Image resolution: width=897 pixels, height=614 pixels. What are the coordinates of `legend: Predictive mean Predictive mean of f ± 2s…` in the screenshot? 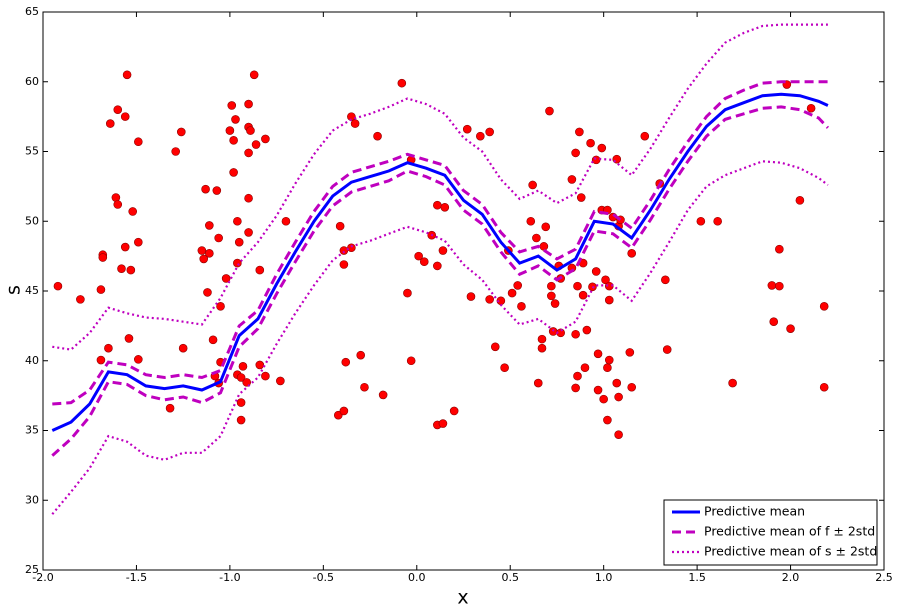 It's located at (770, 532).